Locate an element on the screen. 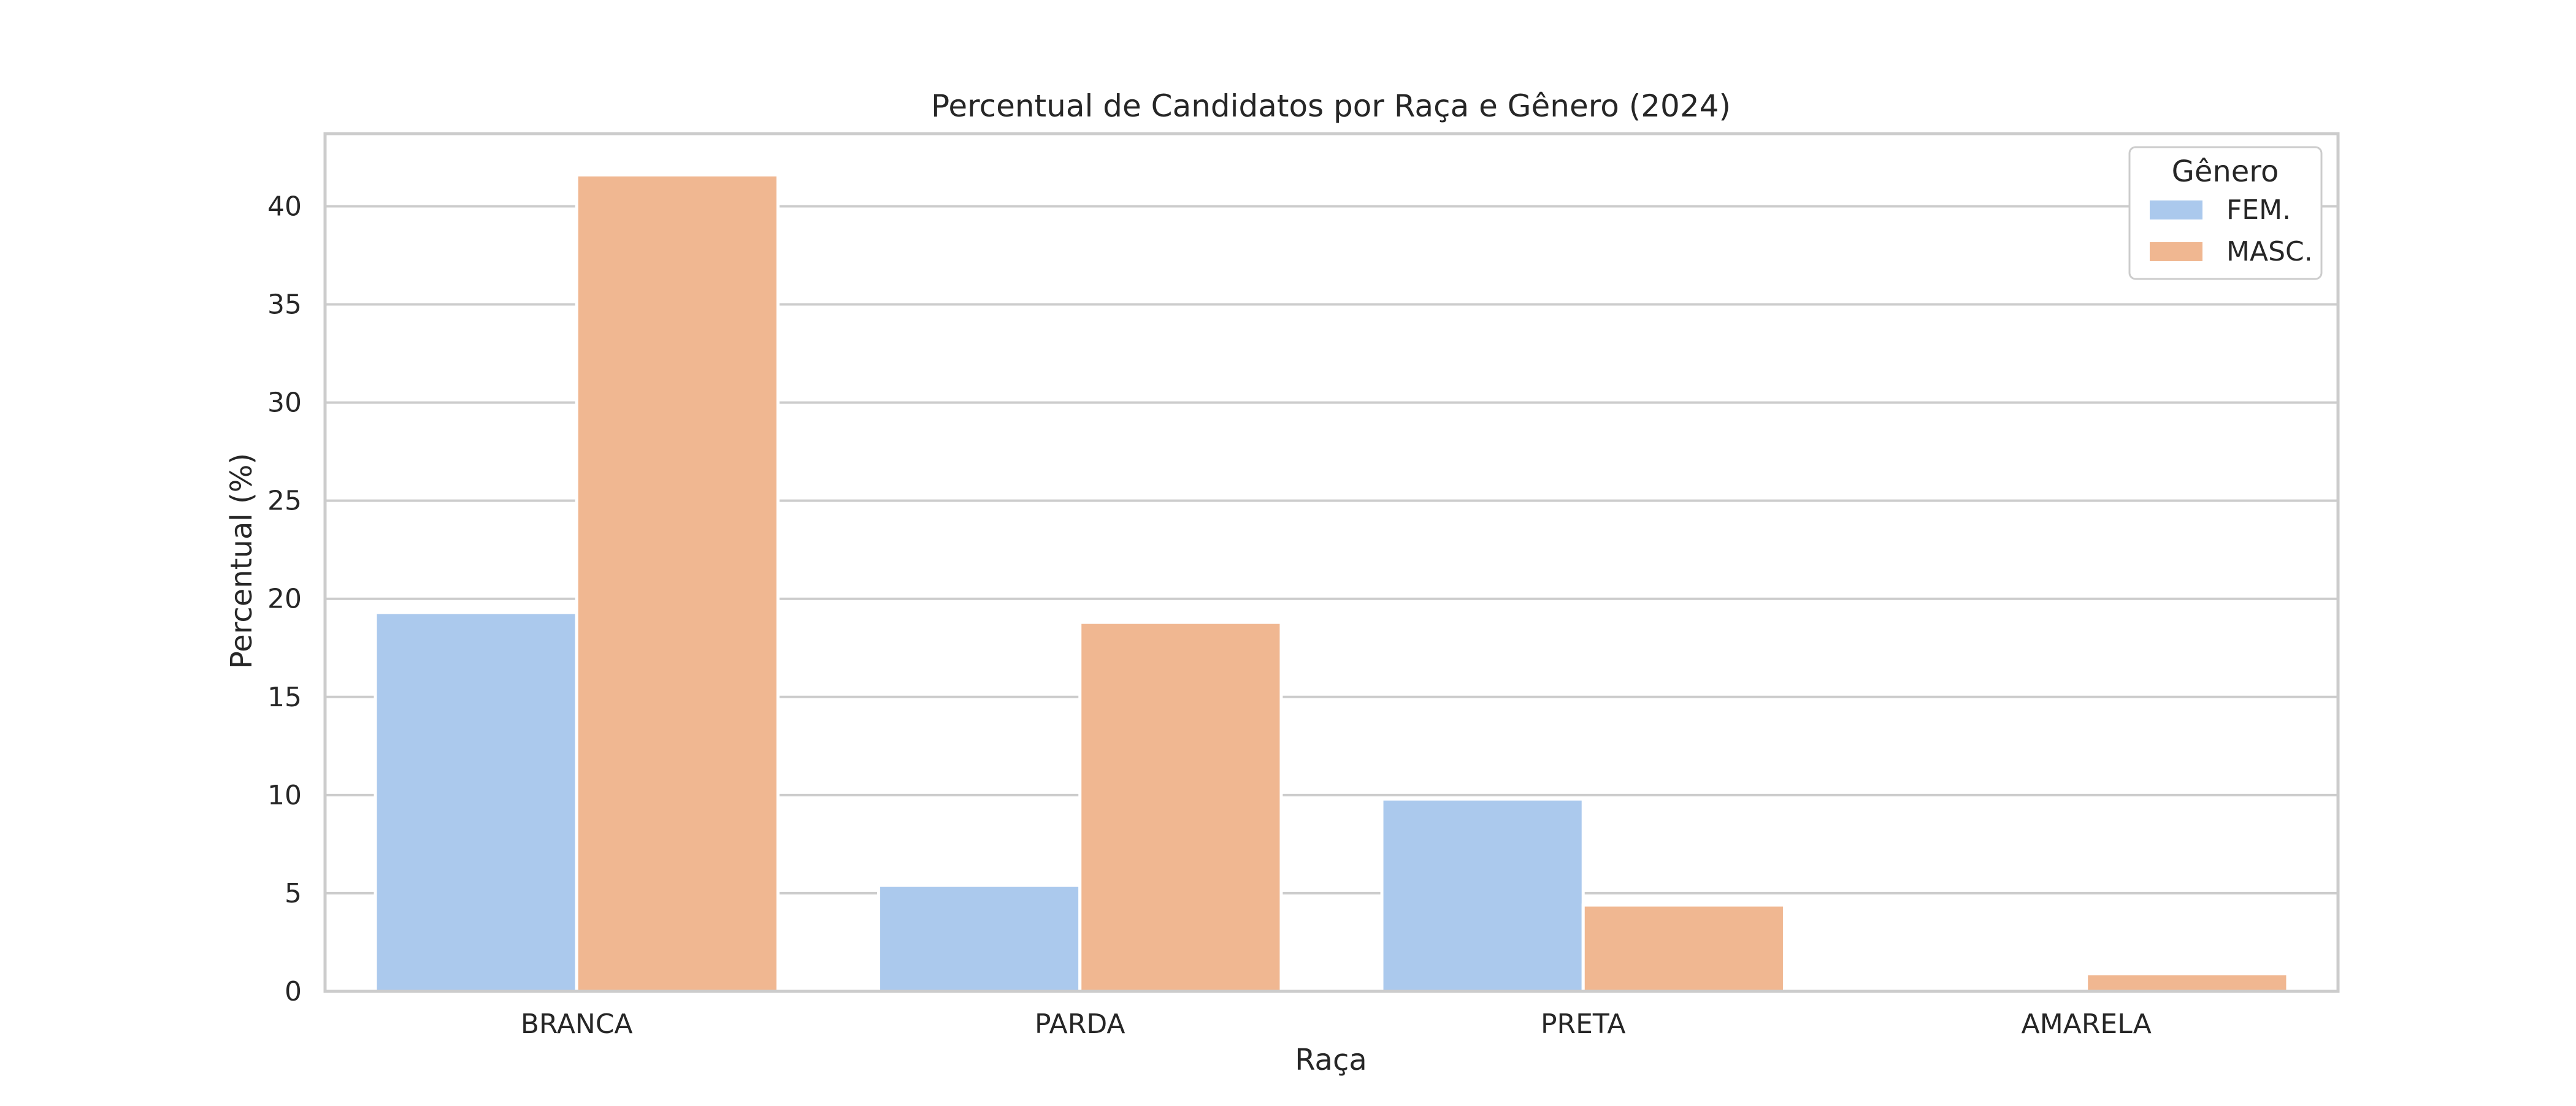 The height and width of the screenshot is (1106, 2576). y-tick-label: 15 is located at coordinates (284, 697).